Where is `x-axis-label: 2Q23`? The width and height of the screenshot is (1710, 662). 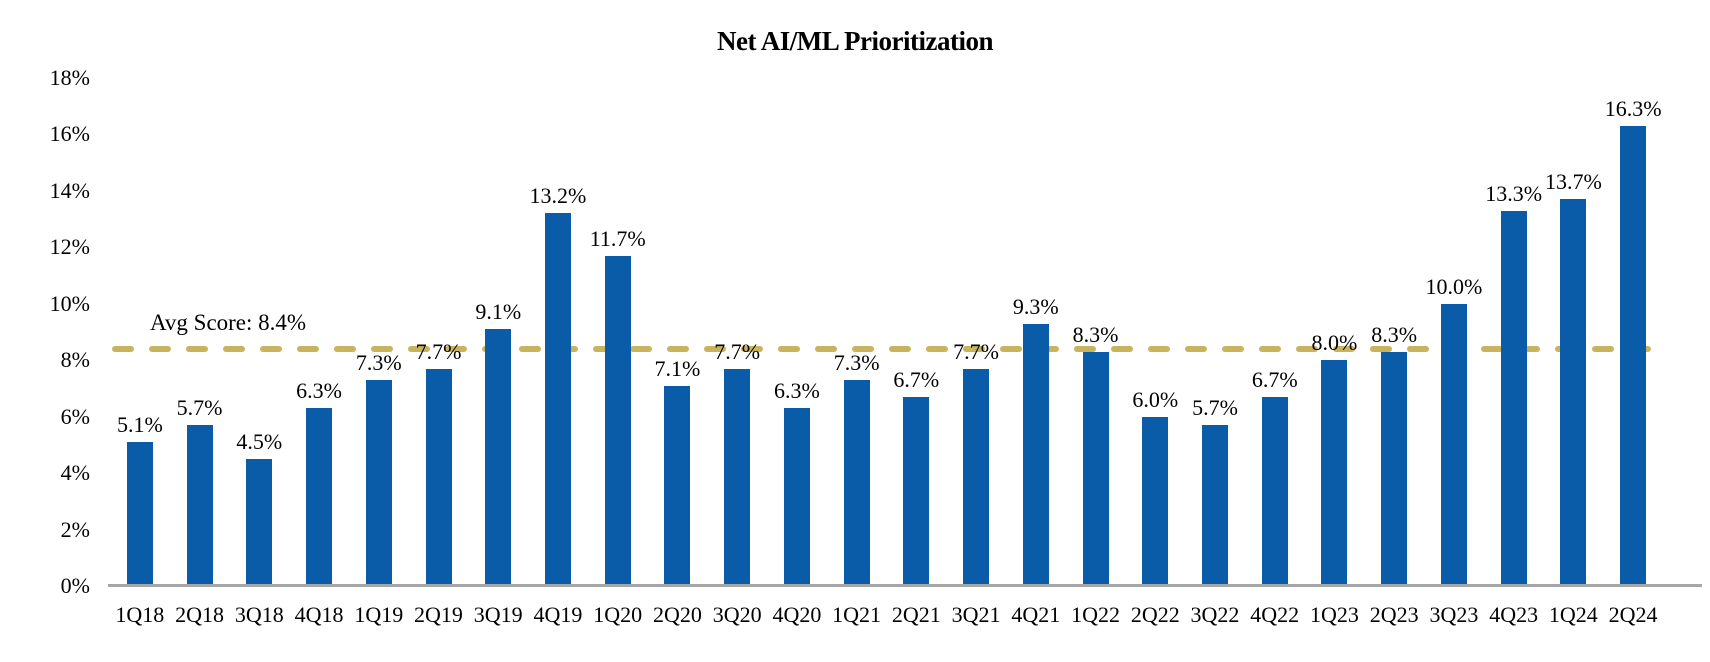
x-axis-label: 2Q23 is located at coordinates (1394, 614).